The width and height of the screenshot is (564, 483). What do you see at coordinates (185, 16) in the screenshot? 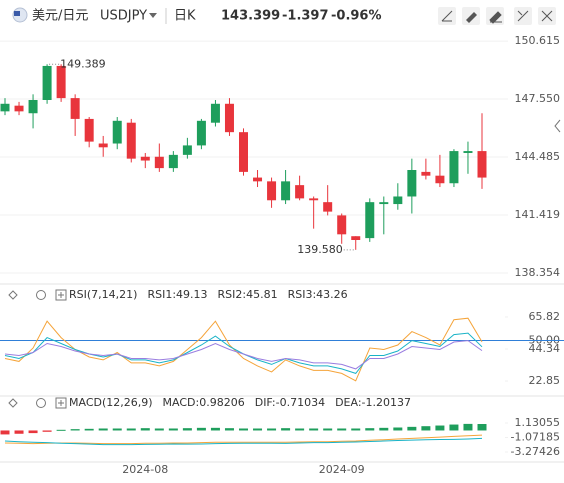
I see `period: 日K` at bounding box center [185, 16].